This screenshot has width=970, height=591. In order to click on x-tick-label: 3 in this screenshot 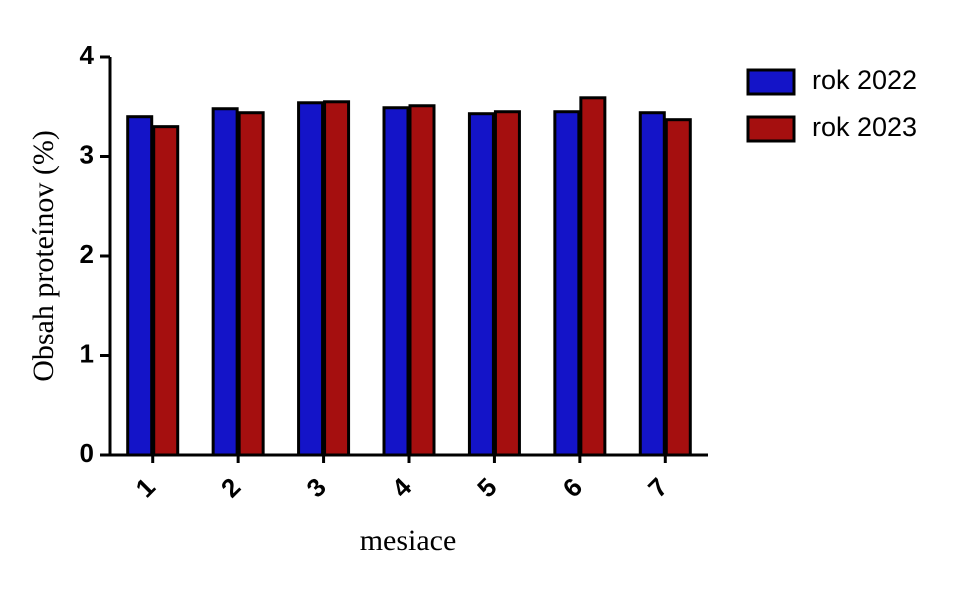, I will do `click(315, 487)`.